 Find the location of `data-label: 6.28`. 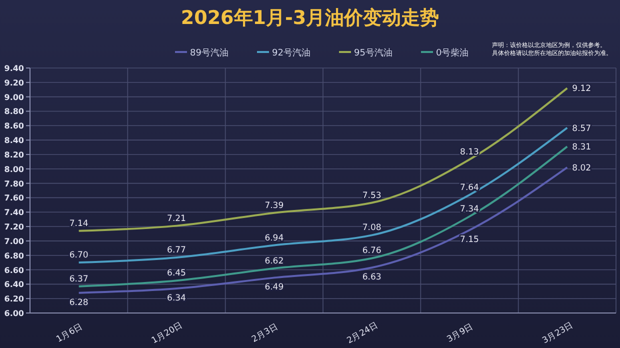

data-label: 6.28 is located at coordinates (78, 303).